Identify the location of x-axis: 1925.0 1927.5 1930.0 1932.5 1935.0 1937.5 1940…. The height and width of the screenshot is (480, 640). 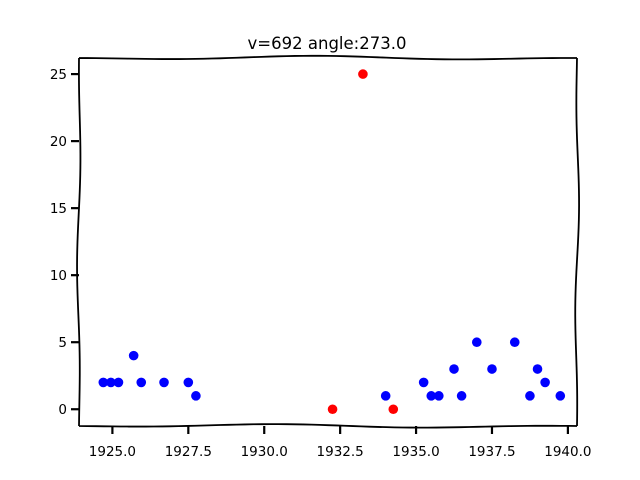
(340, 443).